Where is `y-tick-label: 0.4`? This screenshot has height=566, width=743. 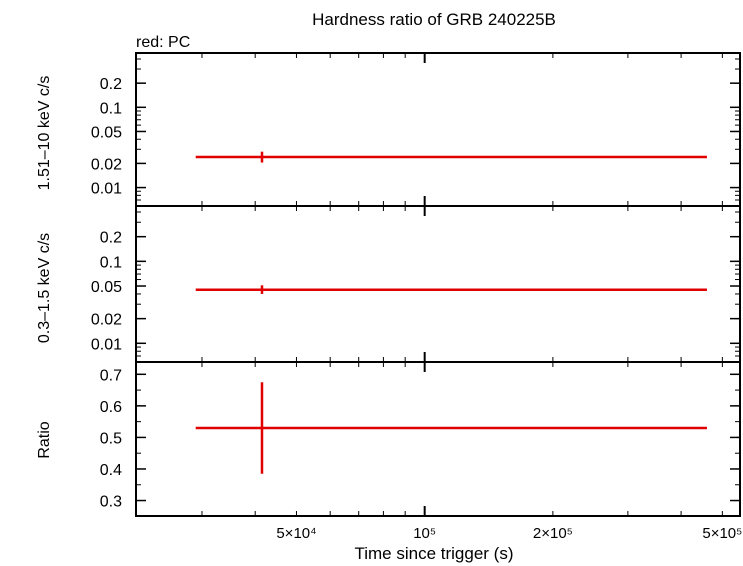 y-tick-label: 0.4 is located at coordinates (111, 470).